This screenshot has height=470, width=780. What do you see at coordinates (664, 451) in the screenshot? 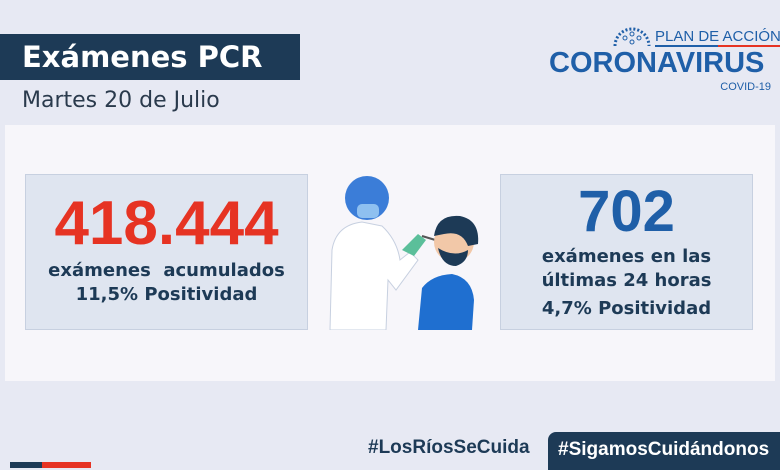
I see `hashtag-sigamos: #SigamosCuidándonos` at bounding box center [664, 451].